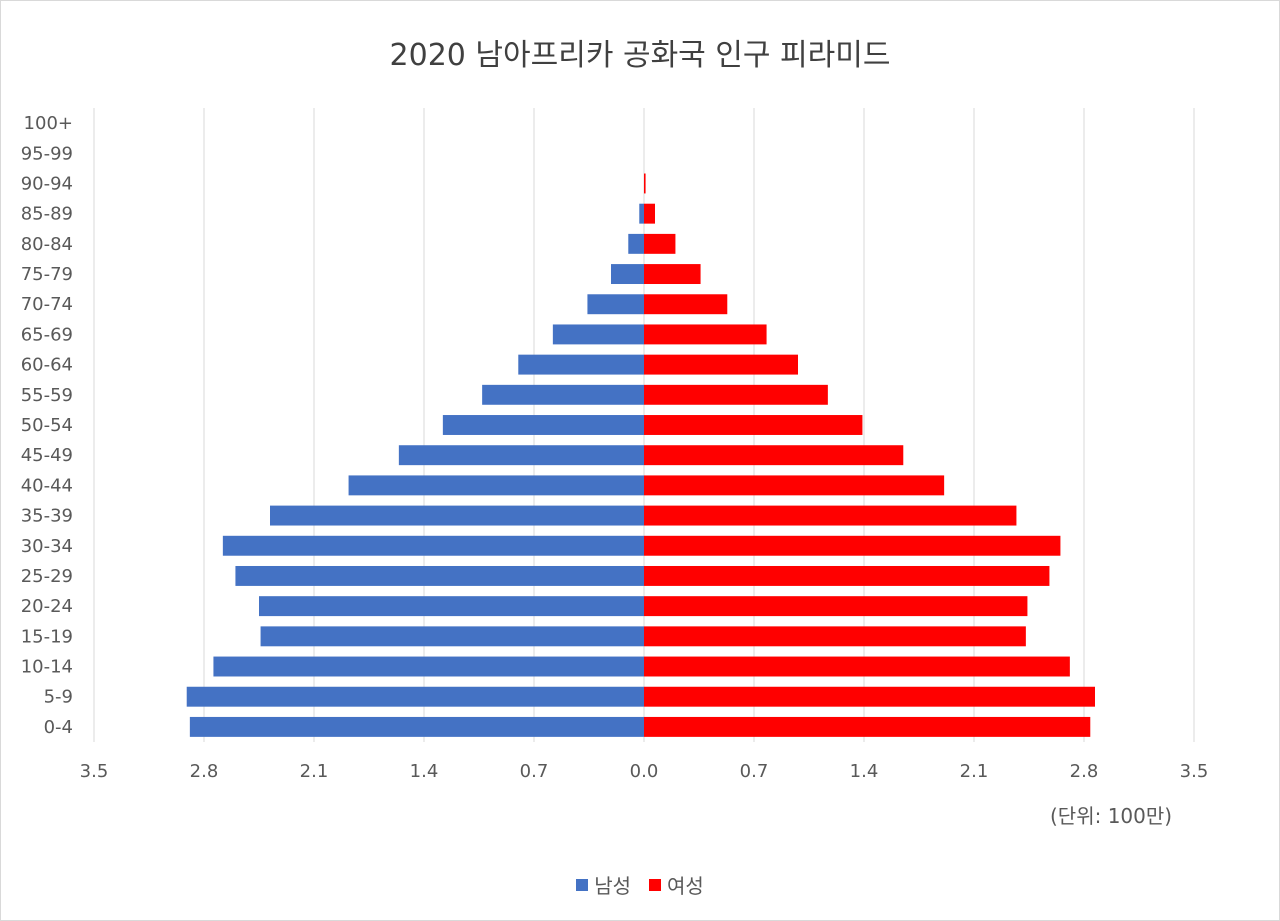  What do you see at coordinates (47, 153) in the screenshot?
I see `y-tick-label: 95-99` at bounding box center [47, 153].